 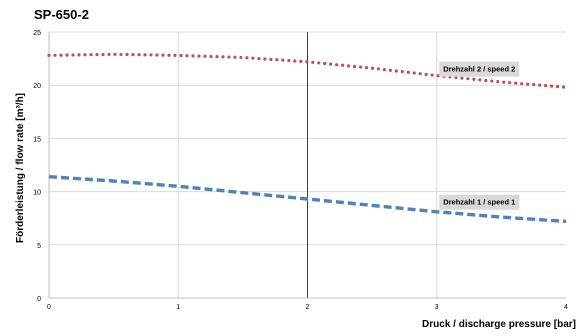 I want to click on series-labels: Drehzahl 2 / speed 2 Drehzahl 1 / speed 1, so click(x=479, y=135).